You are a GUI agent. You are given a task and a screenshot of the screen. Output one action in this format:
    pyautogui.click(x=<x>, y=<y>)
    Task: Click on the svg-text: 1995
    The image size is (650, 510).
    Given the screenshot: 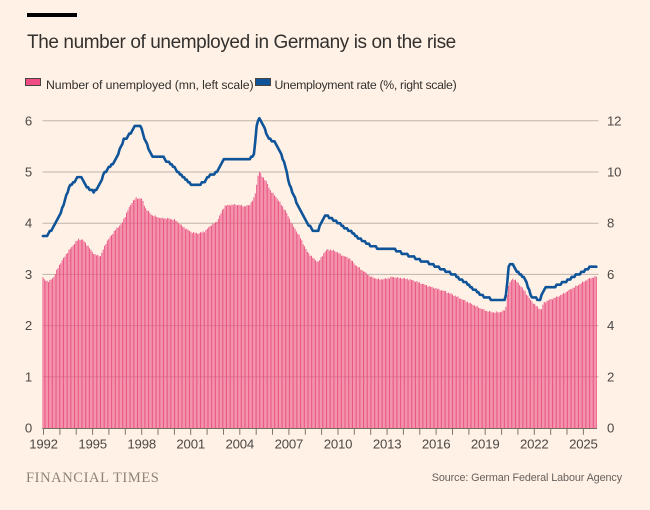 What is the action you would take?
    pyautogui.click(x=92, y=444)
    